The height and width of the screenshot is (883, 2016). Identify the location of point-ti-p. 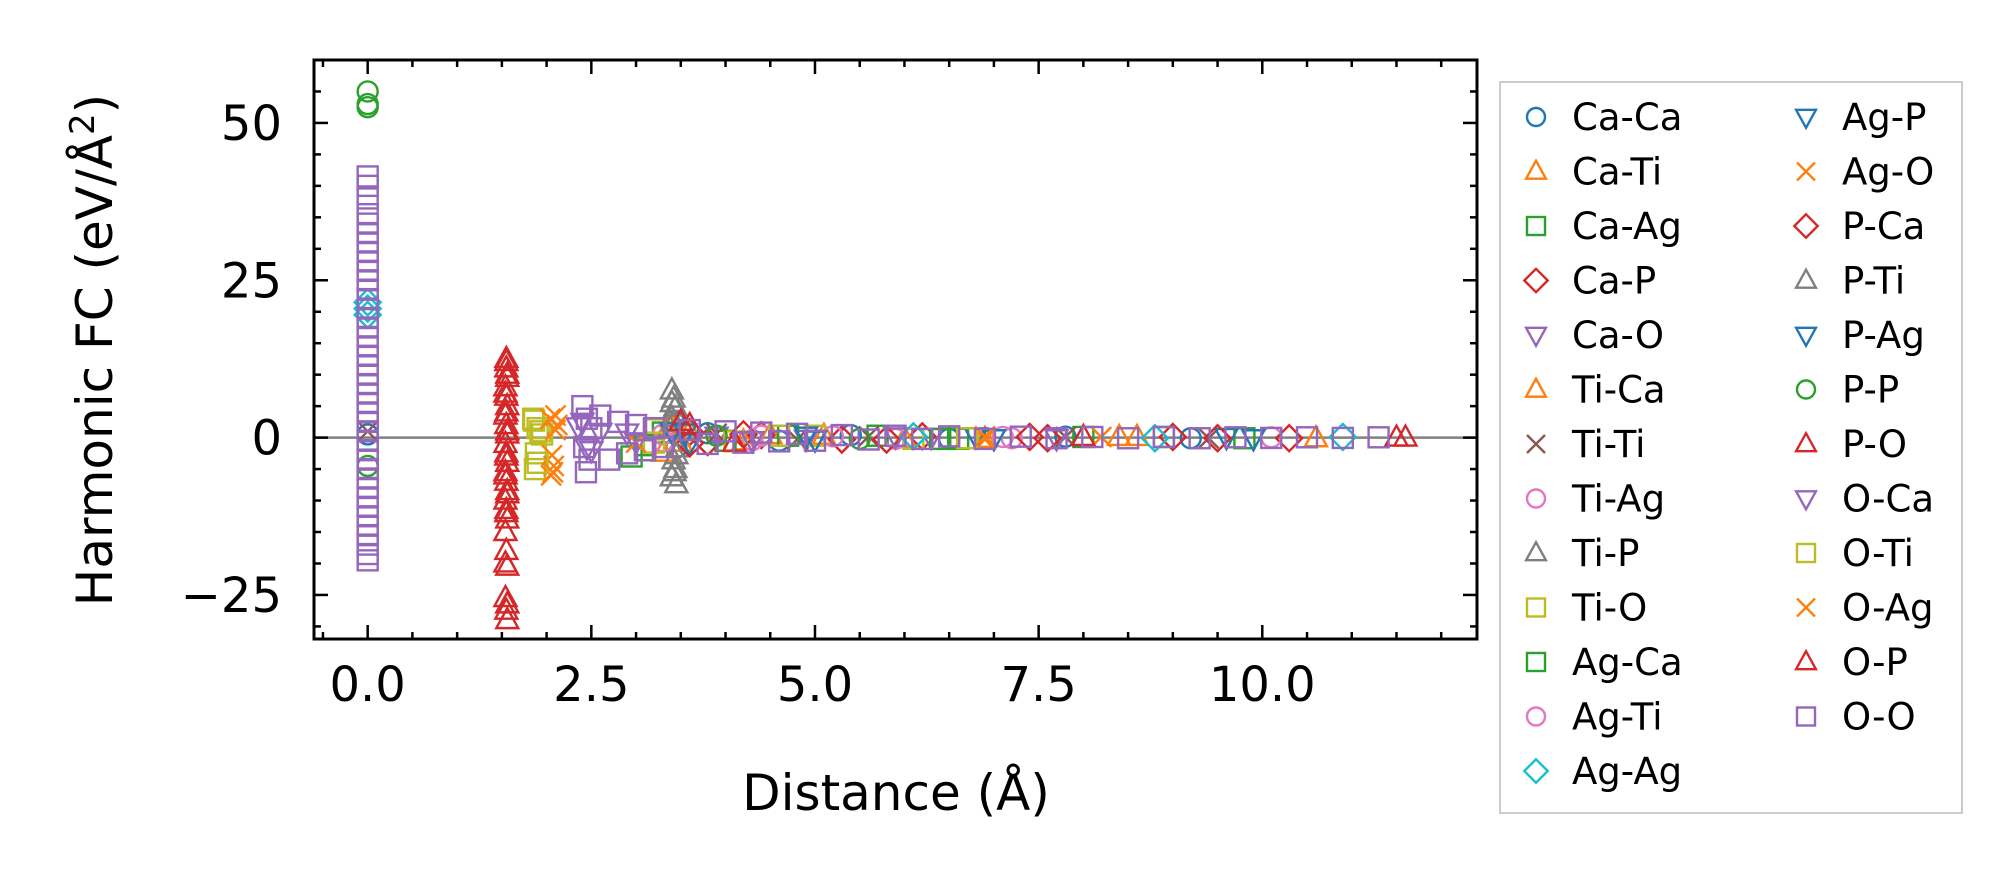
(676, 481).